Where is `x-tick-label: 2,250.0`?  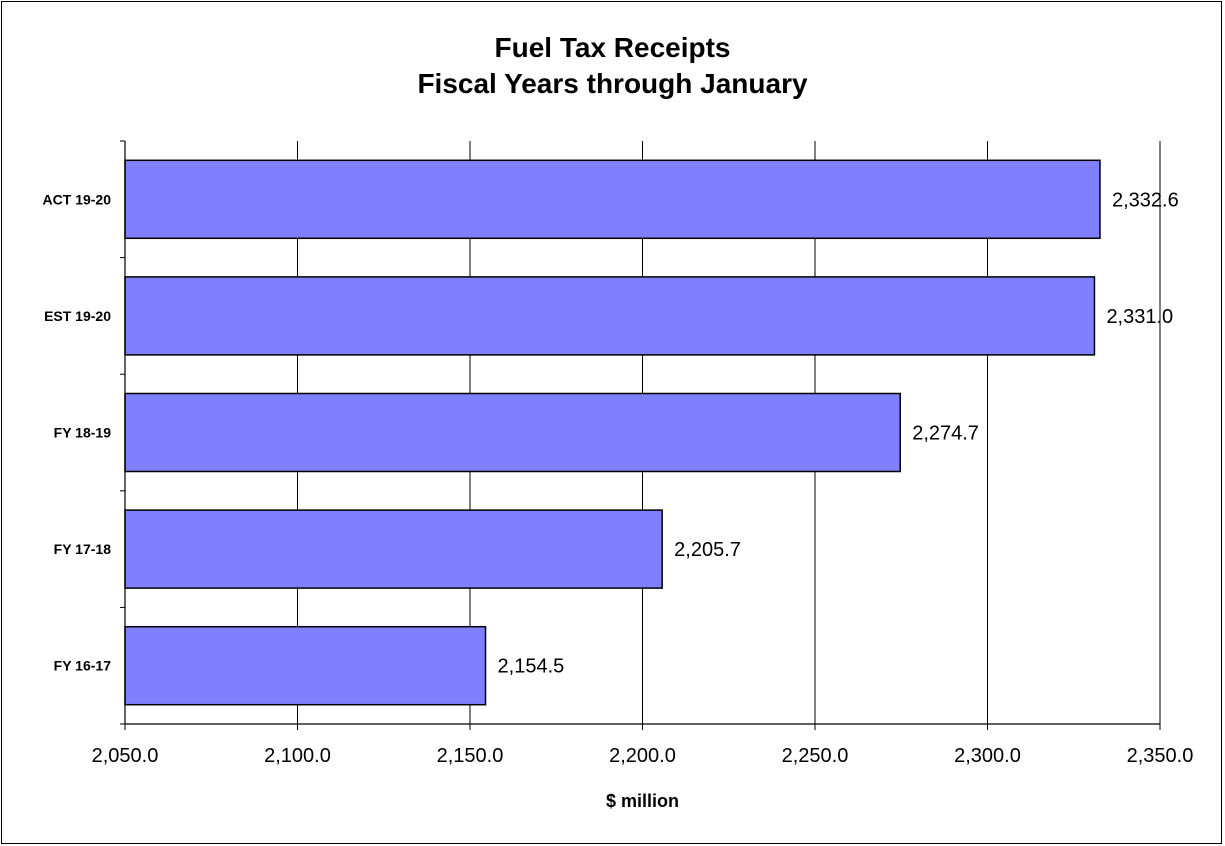
x-tick-label: 2,250.0 is located at coordinates (815, 756).